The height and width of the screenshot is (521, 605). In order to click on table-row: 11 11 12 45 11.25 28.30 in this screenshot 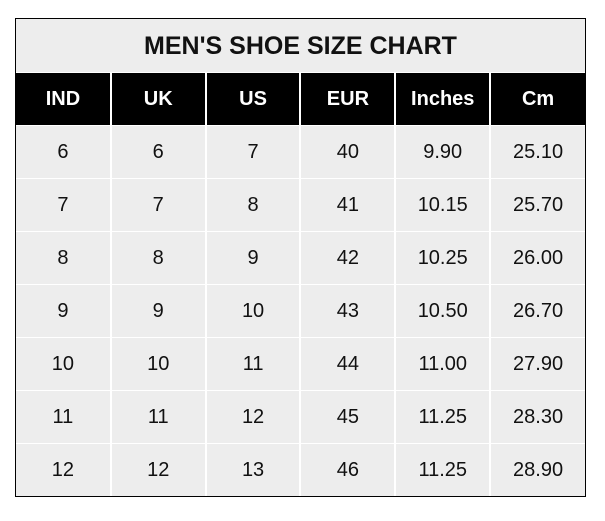, I will do `click(300, 417)`.